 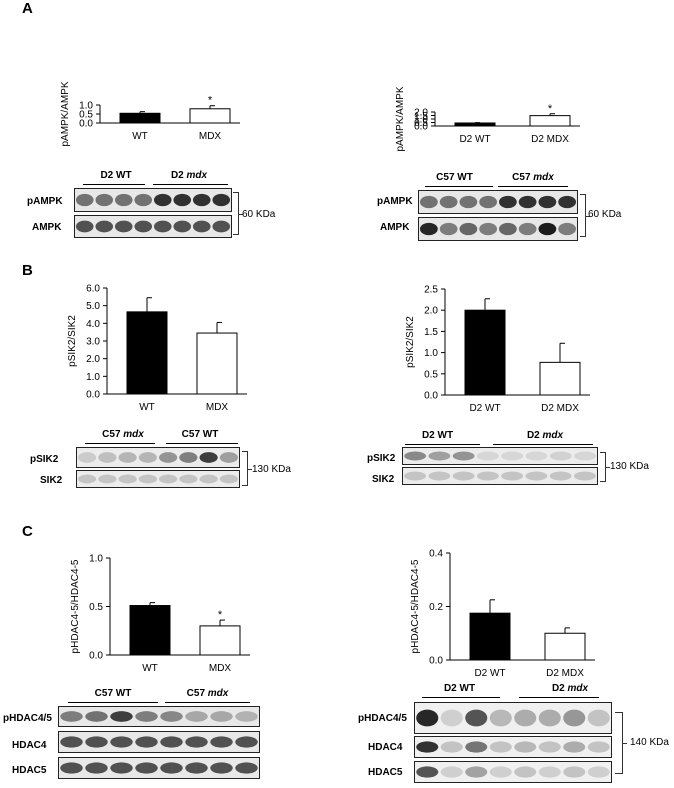 What do you see at coordinates (421, 116) in the screenshot?
I see `y-tick-label: 1.5` at bounding box center [421, 116].